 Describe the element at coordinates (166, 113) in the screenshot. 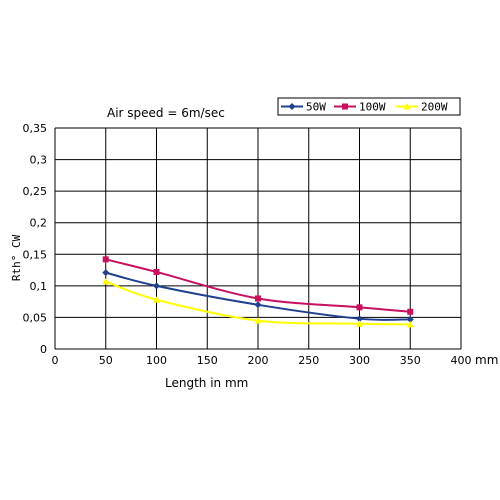

I see `chart-title: Air speed = 6m/sec` at that location.